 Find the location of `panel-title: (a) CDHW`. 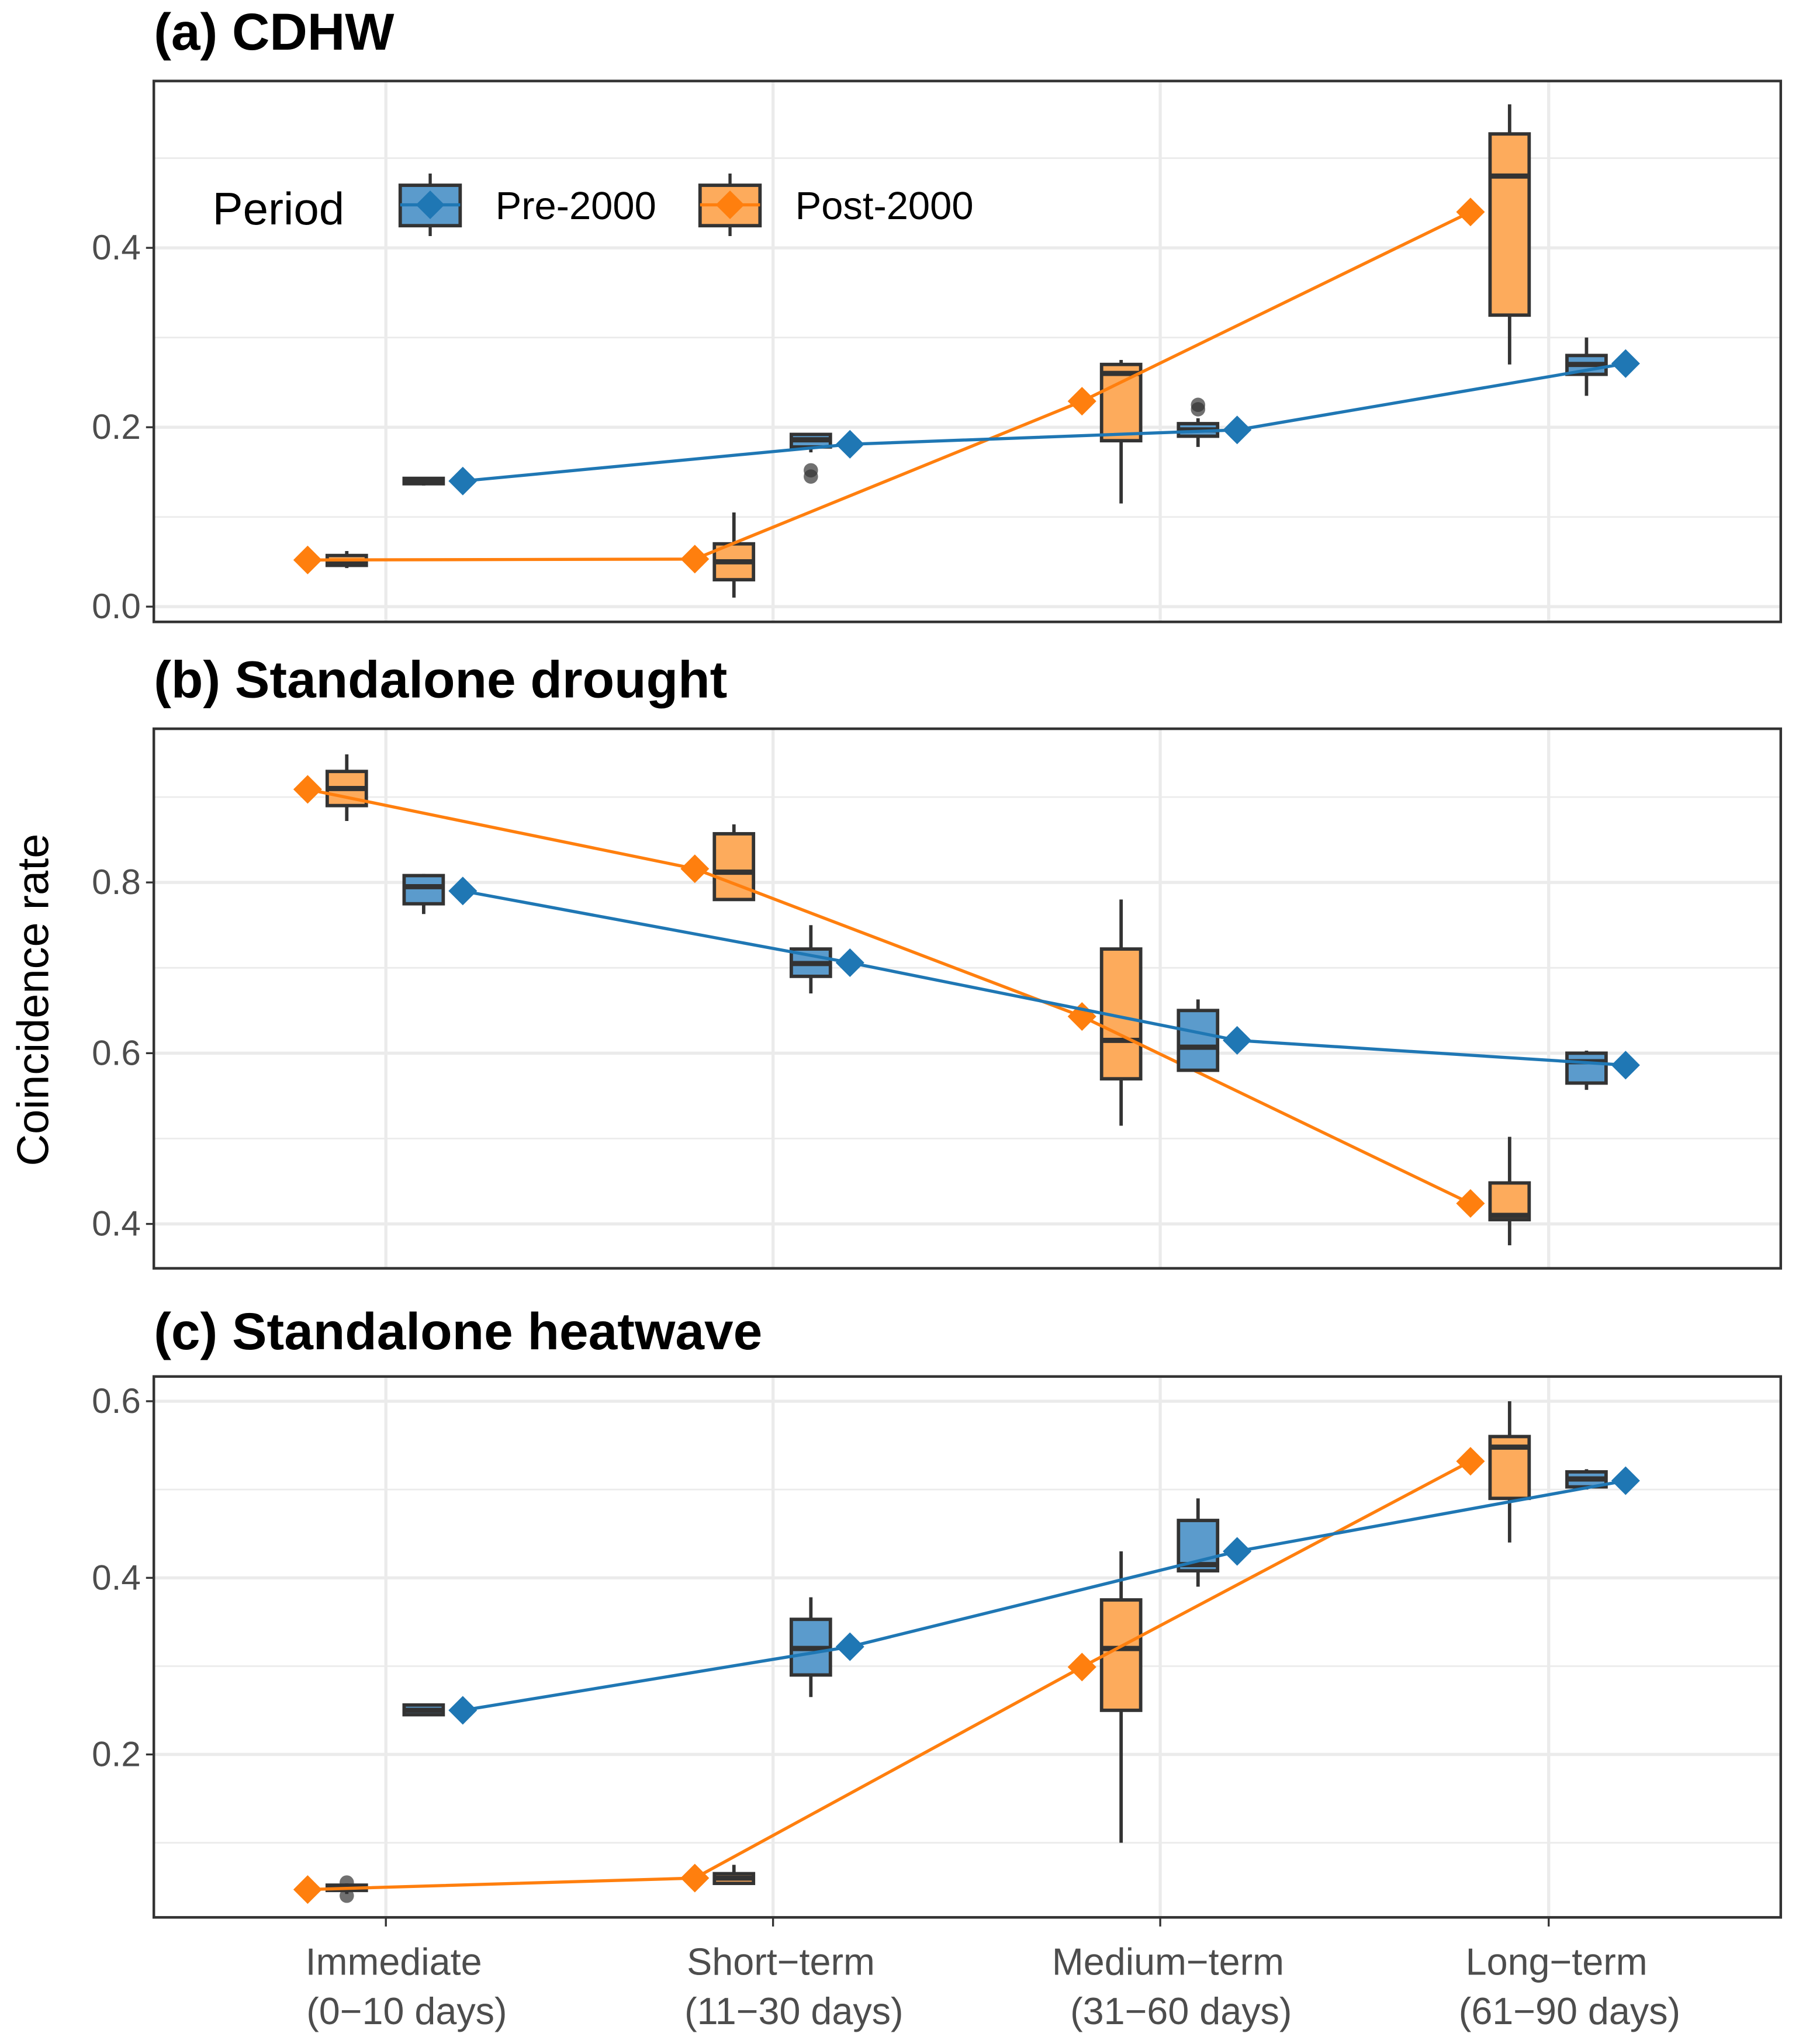

panel-title: (a) CDHW is located at coordinates (274, 31).